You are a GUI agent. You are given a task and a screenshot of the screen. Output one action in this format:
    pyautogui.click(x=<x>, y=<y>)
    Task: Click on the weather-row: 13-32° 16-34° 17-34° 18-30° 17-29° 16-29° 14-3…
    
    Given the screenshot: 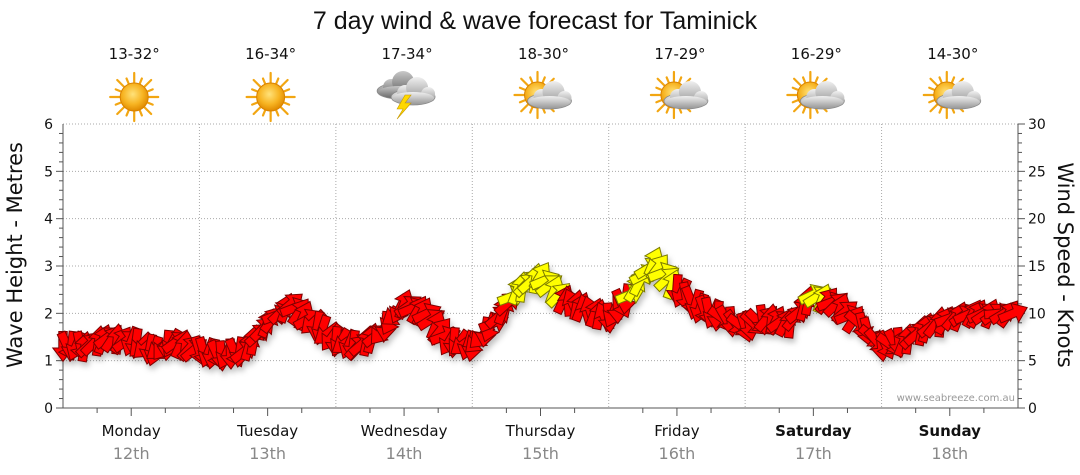 What is the action you would take?
    pyautogui.click(x=545, y=84)
    